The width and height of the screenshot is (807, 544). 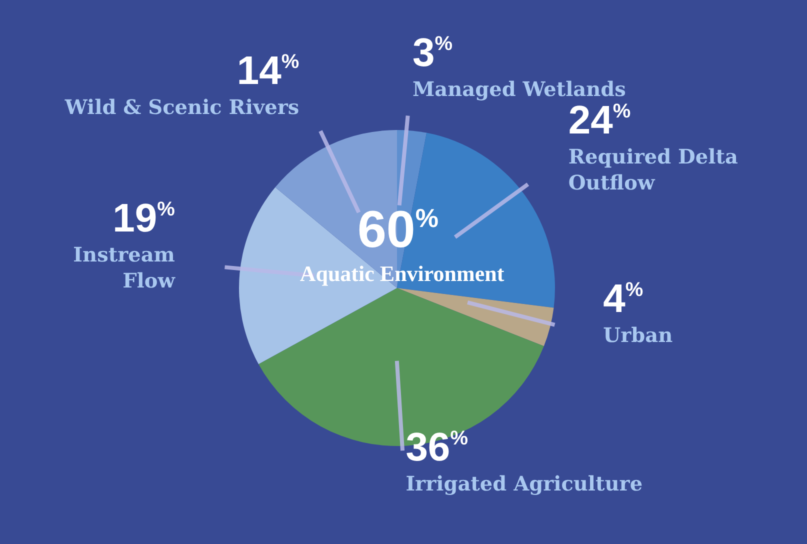 I want to click on data-label: 19%, so click(x=144, y=218).